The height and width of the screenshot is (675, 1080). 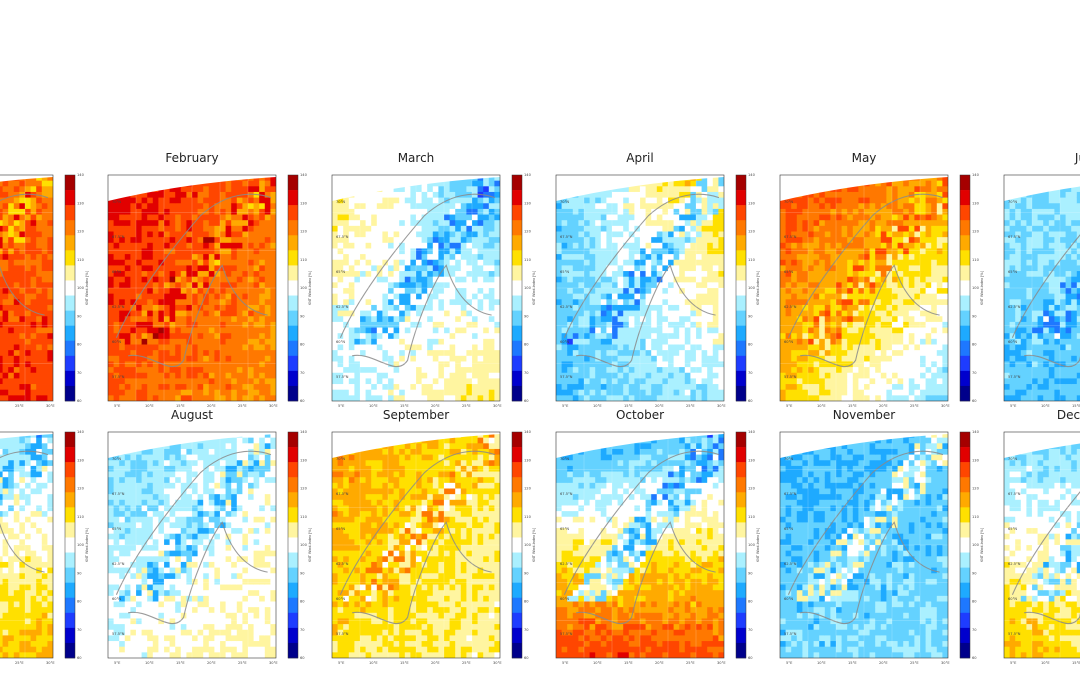 What do you see at coordinates (81, 288) in the screenshot?
I see `colorbar-tick-label: 100` at bounding box center [81, 288].